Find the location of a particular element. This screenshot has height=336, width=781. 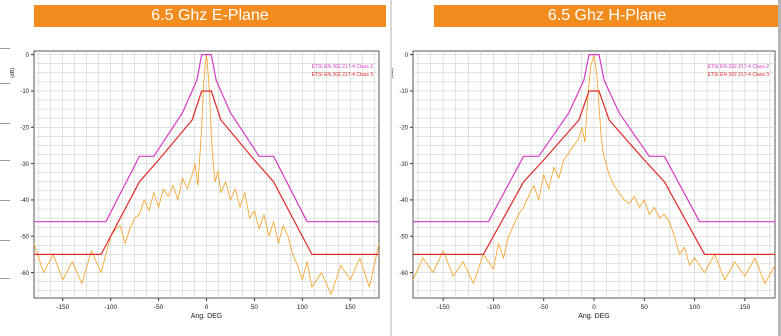

e-plane-title: 6.5 Ghz E-Plane is located at coordinates (210, 16).